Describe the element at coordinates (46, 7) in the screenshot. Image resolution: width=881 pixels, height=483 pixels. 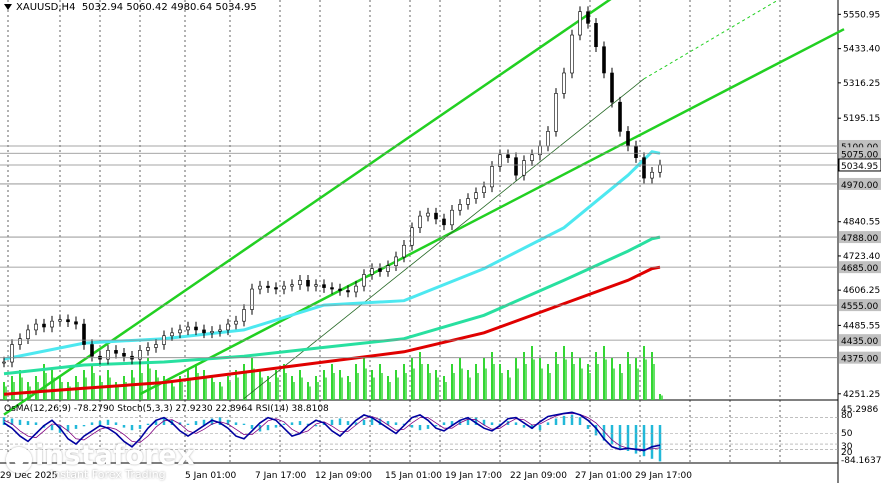
I see `symbol-label: XAUUSD,H4` at that location.